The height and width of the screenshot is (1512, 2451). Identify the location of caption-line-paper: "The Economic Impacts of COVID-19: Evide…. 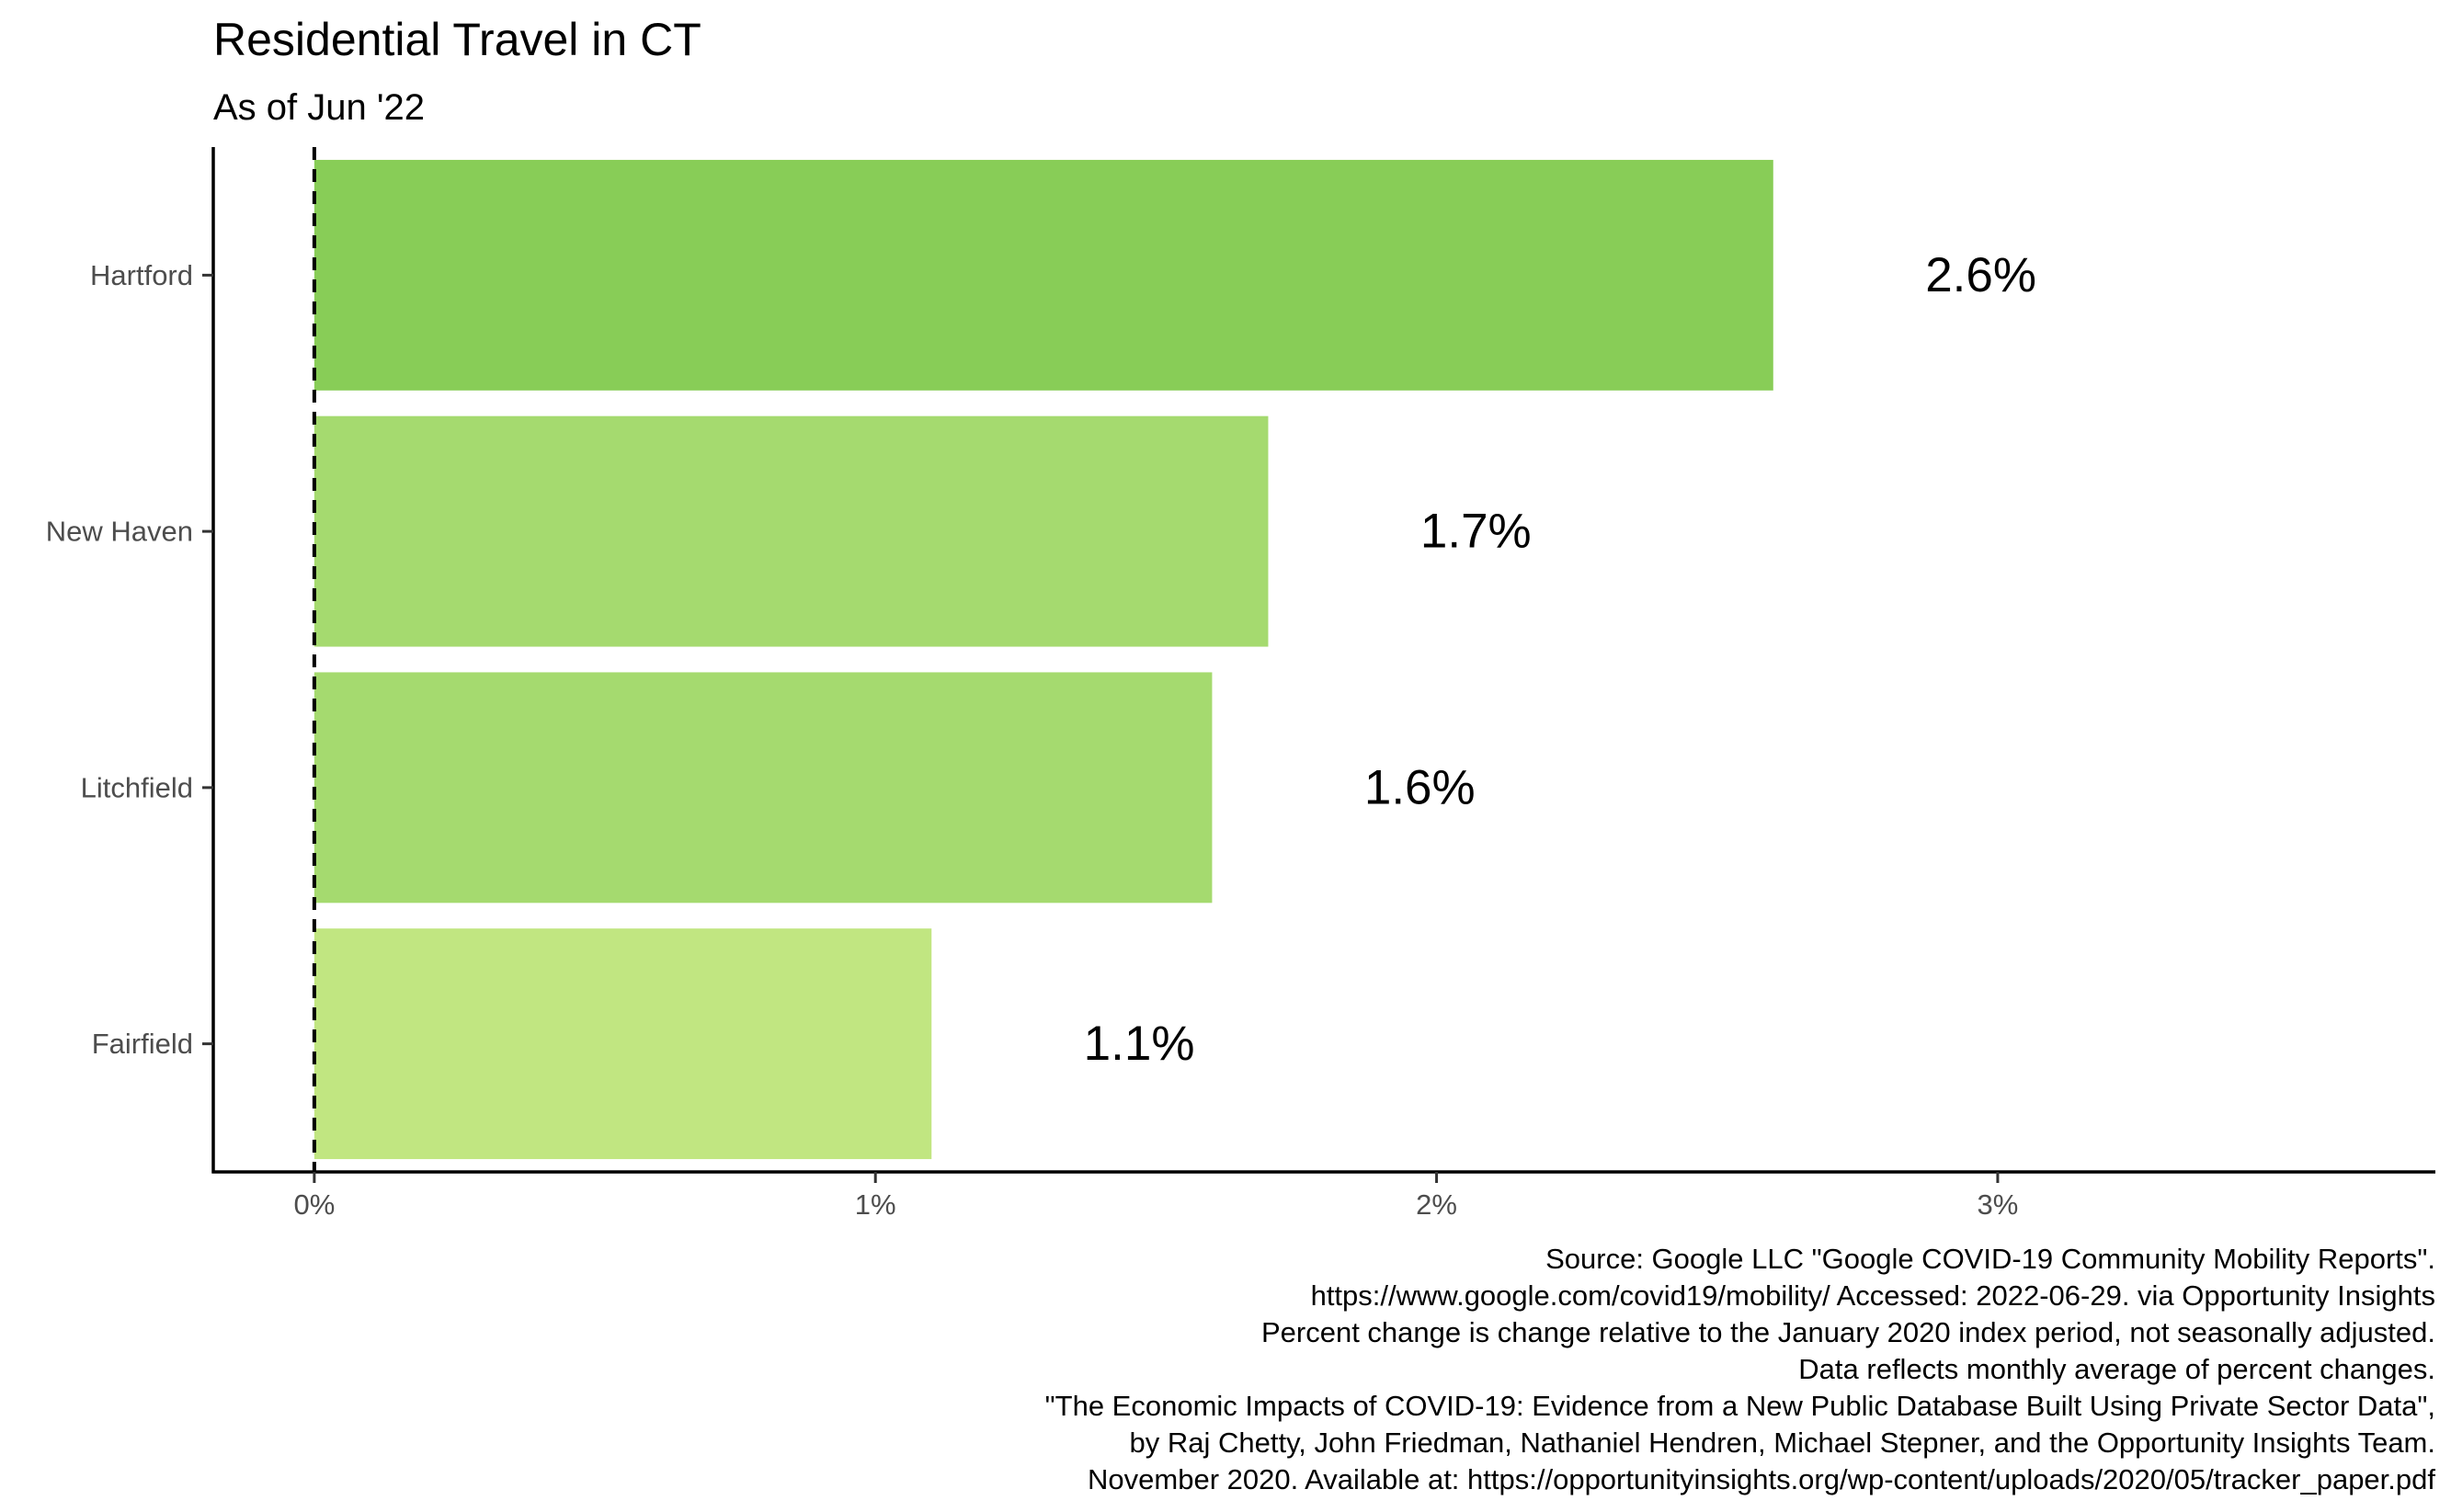
(1740, 1406).